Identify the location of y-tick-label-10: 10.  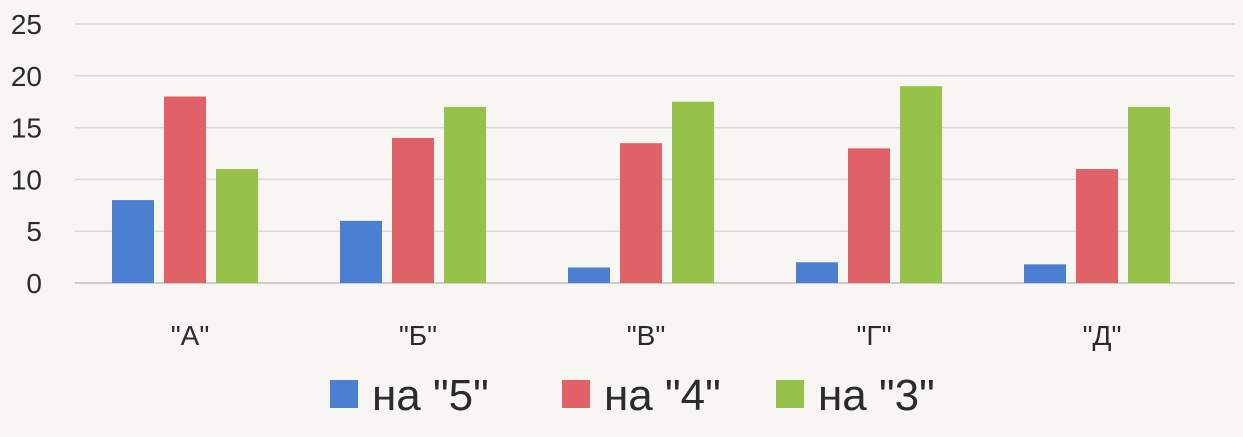
(26, 179).